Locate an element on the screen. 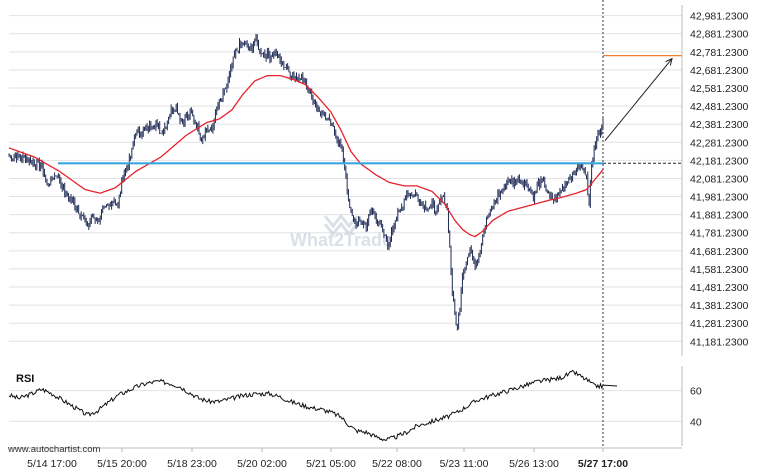 This screenshot has height=475, width=760. rsi-series is located at coordinates (313, 405).